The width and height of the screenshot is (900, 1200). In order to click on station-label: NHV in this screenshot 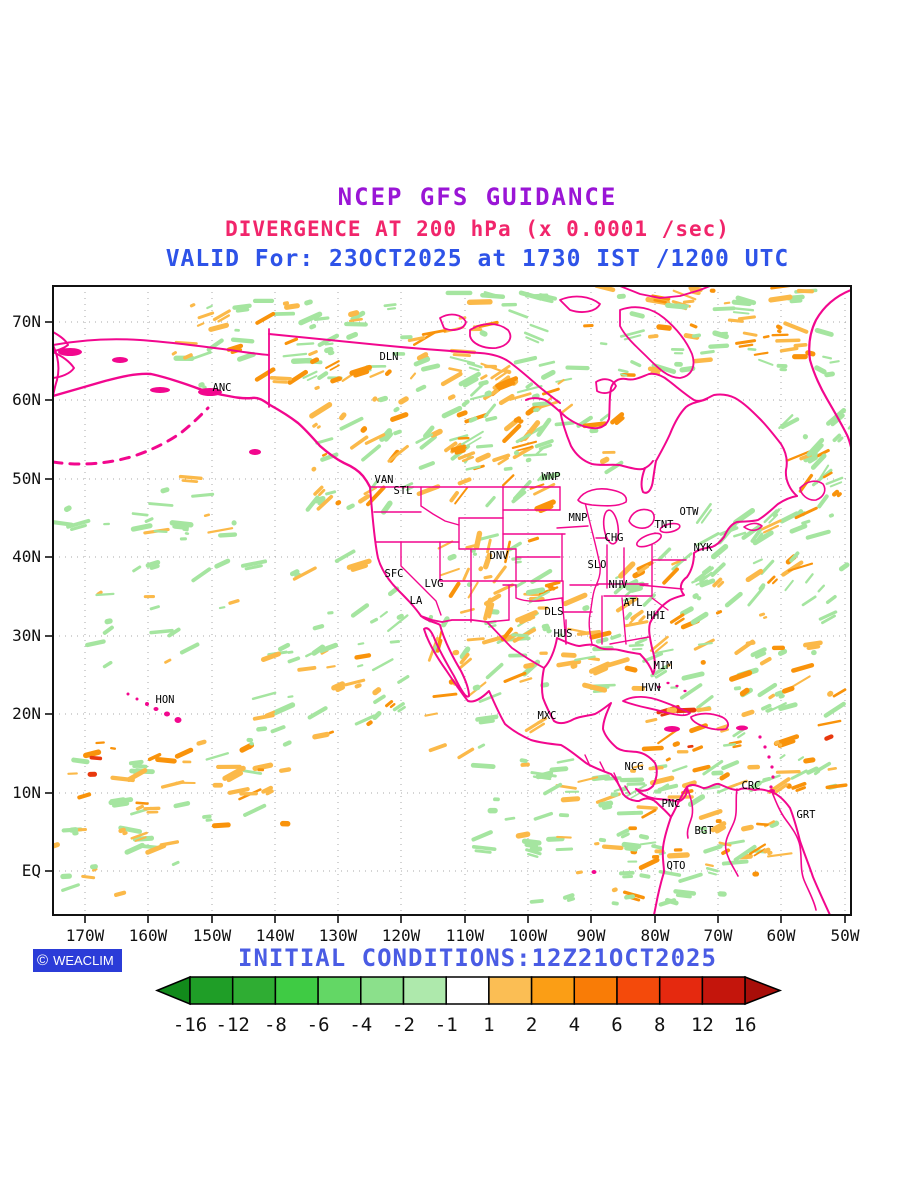, I will do `click(619, 585)`.